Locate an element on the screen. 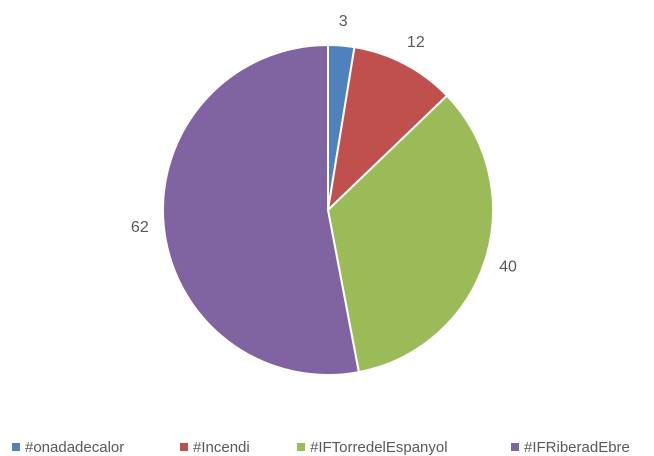 The height and width of the screenshot is (456, 654). legend-label: #onadadecalor is located at coordinates (74, 447).